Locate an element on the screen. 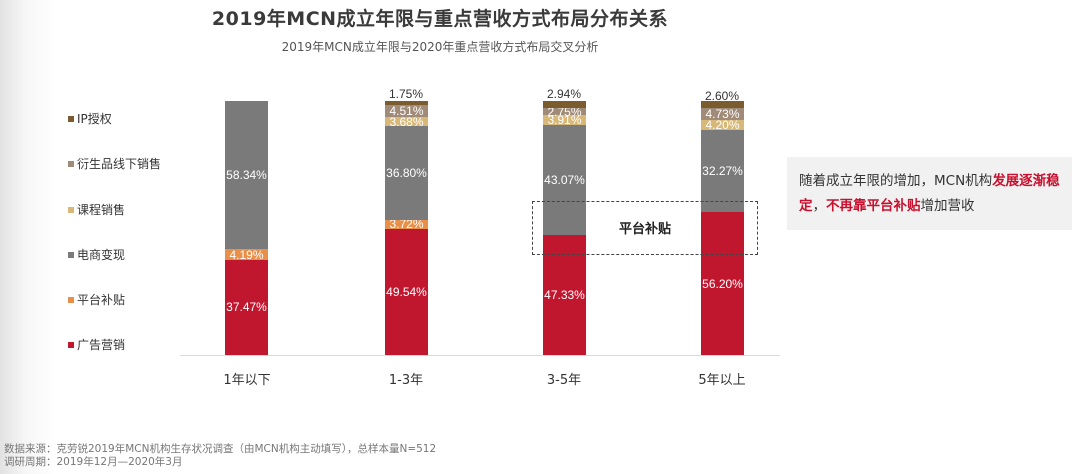 Image resolution: width=1080 pixels, height=474 pixels. bar-segment: 3.91% is located at coordinates (564, 120).